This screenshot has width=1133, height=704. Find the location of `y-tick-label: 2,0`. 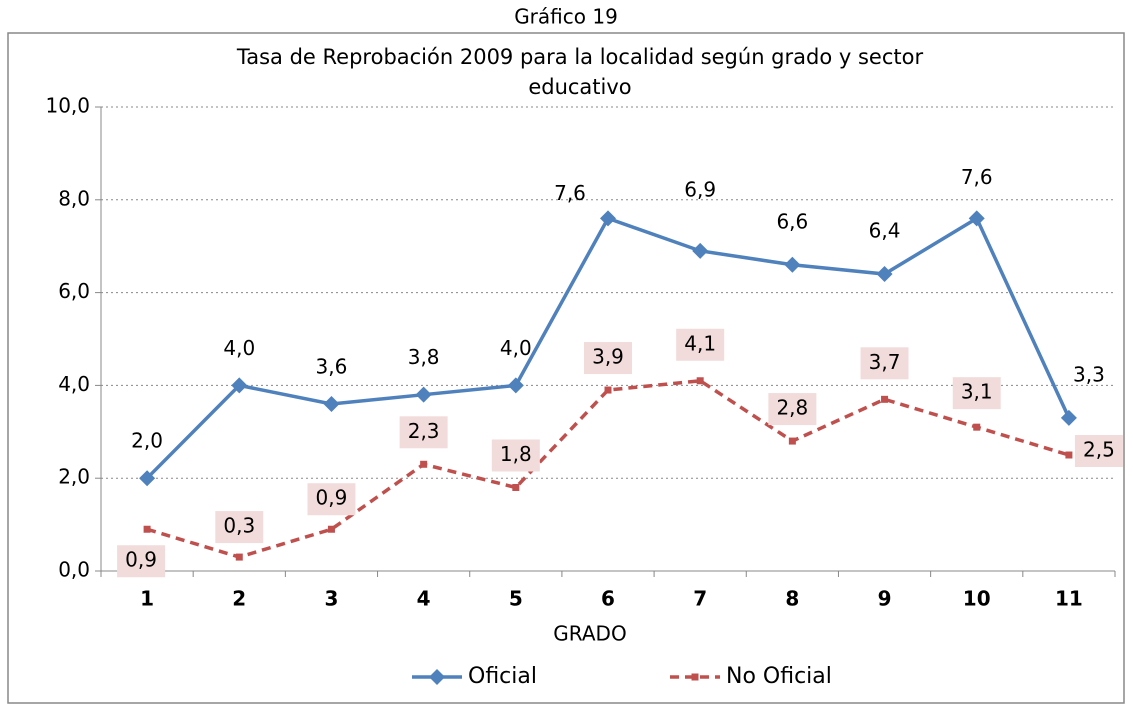

y-tick-label: 2,0 is located at coordinates (74, 477).